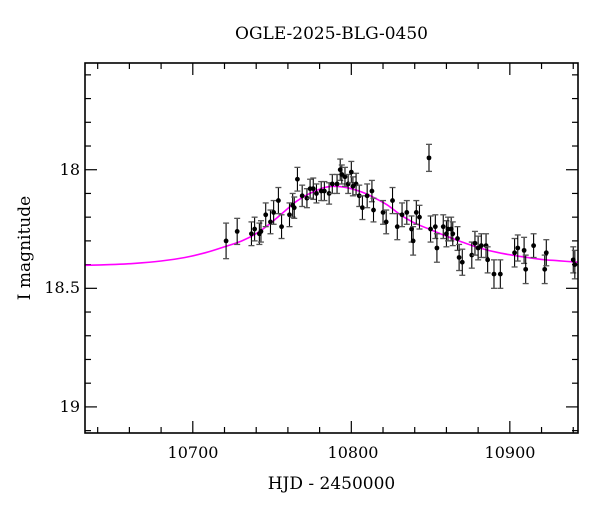  I want to click on y-tick-label-19: 19, so click(69, 406).